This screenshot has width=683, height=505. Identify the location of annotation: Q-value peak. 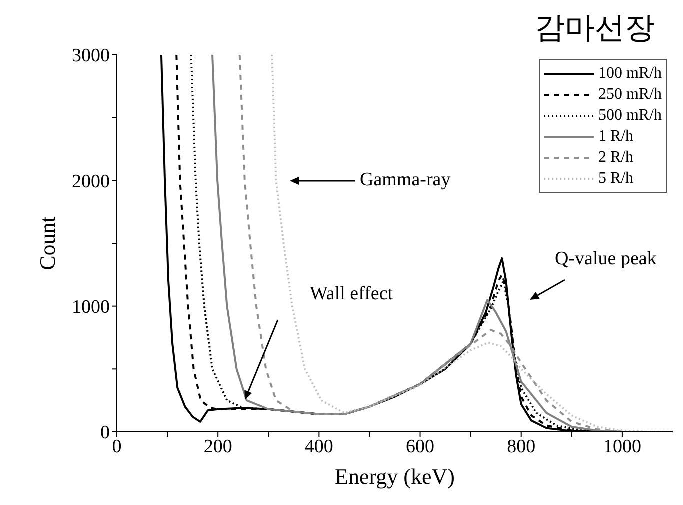
(606, 259).